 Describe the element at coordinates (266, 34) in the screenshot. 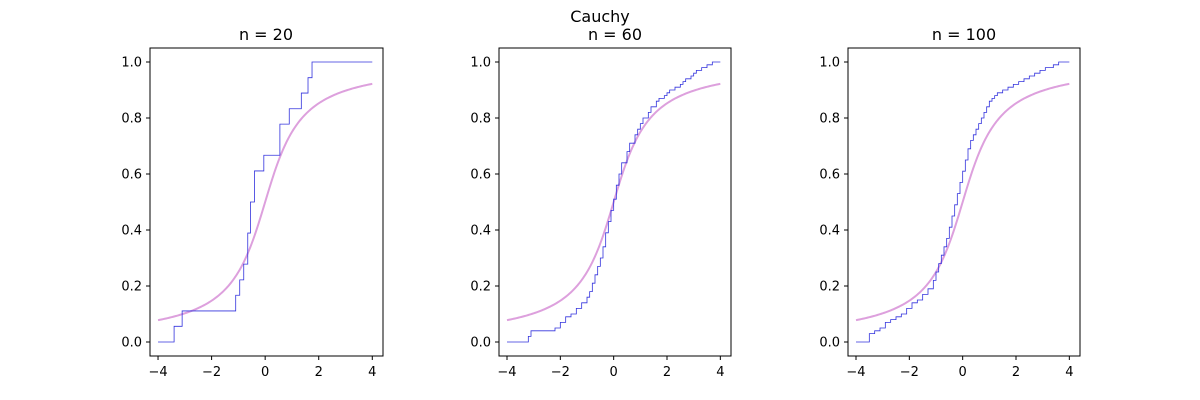

I see `subplot-title: n = 20` at that location.